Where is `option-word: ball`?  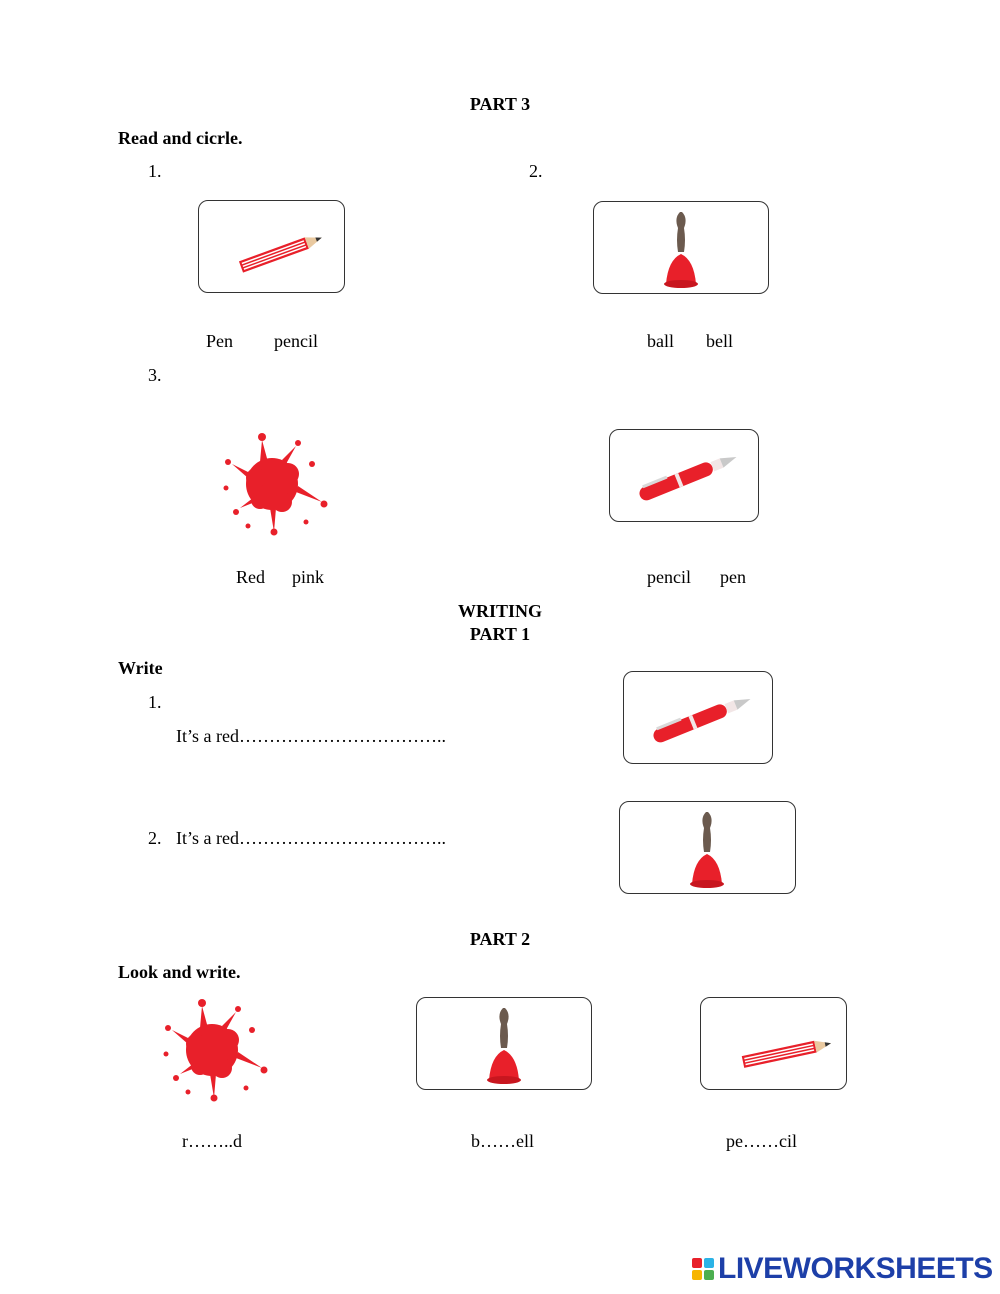
option-word: ball is located at coordinates (660, 341).